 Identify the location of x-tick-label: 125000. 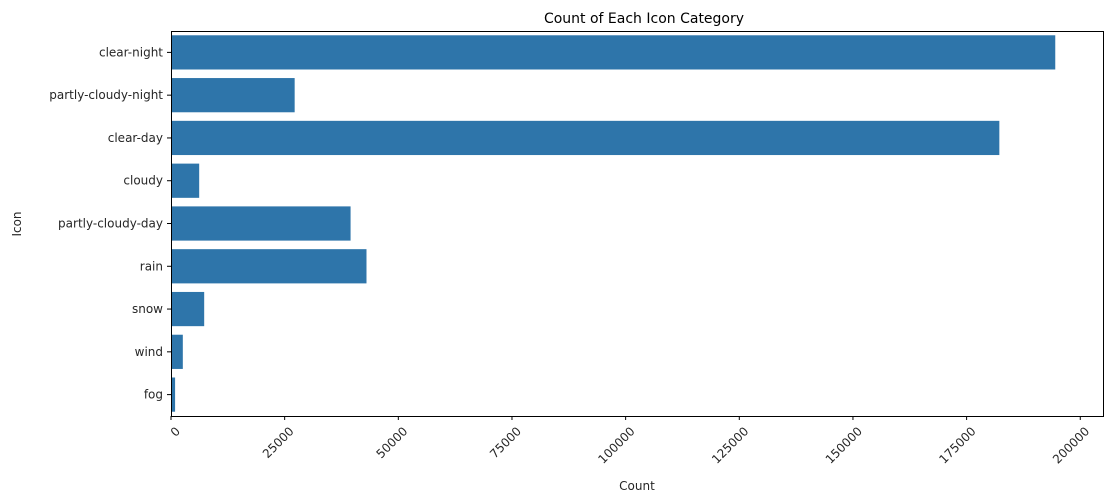
(730, 445).